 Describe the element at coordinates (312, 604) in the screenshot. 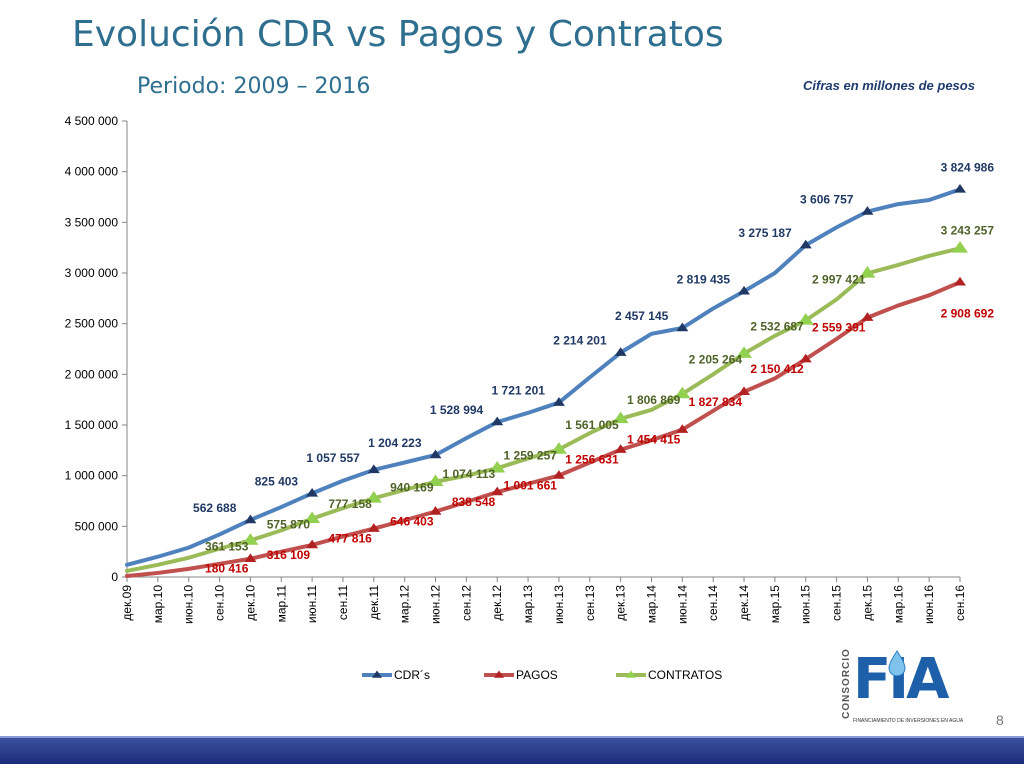

I see `x-tick-label: июн.11` at that location.